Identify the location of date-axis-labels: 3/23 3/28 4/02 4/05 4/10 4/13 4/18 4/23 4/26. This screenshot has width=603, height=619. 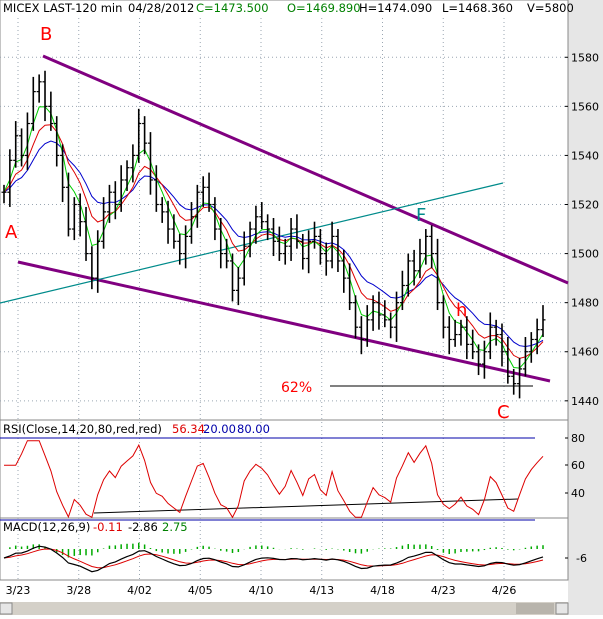
(261, 590).